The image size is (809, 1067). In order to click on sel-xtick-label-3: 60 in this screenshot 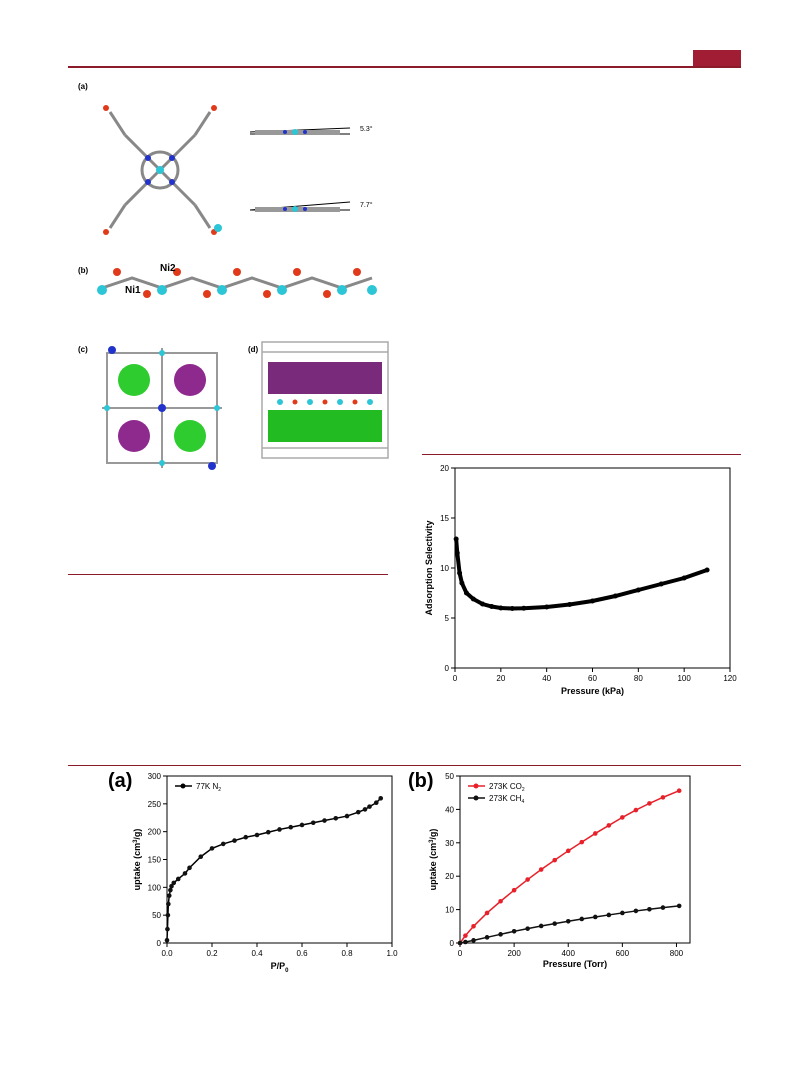, I will do `click(592, 678)`.